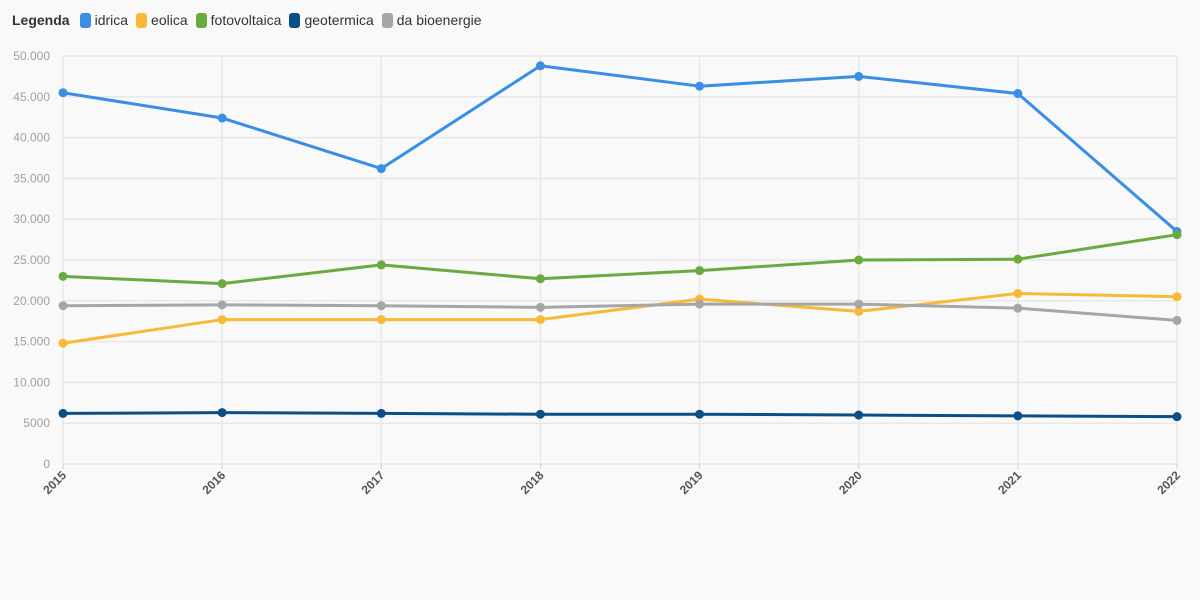 This screenshot has height=600, width=1200. I want to click on legend-item-eolica: eolica, so click(162, 20).